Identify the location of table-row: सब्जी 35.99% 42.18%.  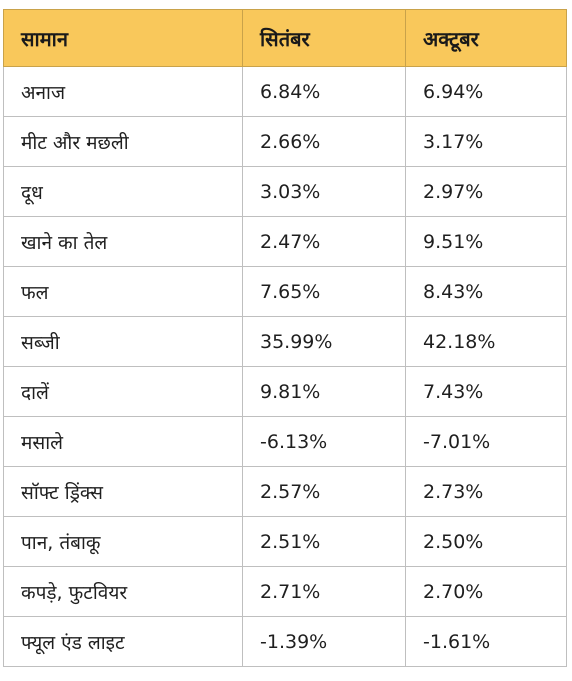
(285, 341).